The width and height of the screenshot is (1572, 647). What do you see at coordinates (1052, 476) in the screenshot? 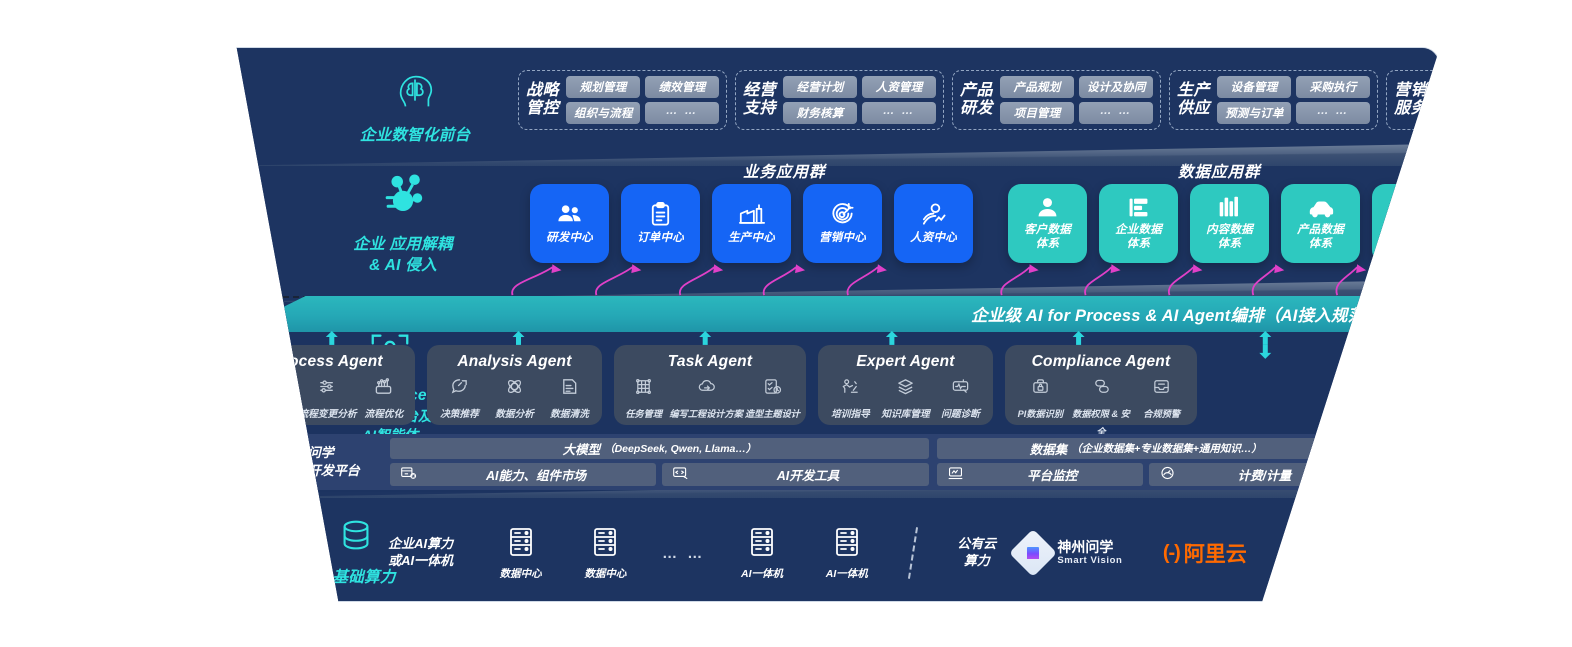
I see `cell-label: 平台监控` at bounding box center [1052, 476].